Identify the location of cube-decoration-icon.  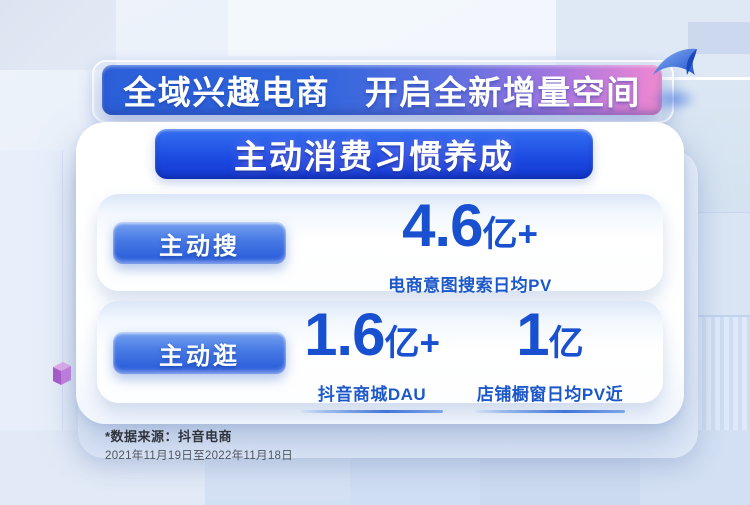
(62, 373).